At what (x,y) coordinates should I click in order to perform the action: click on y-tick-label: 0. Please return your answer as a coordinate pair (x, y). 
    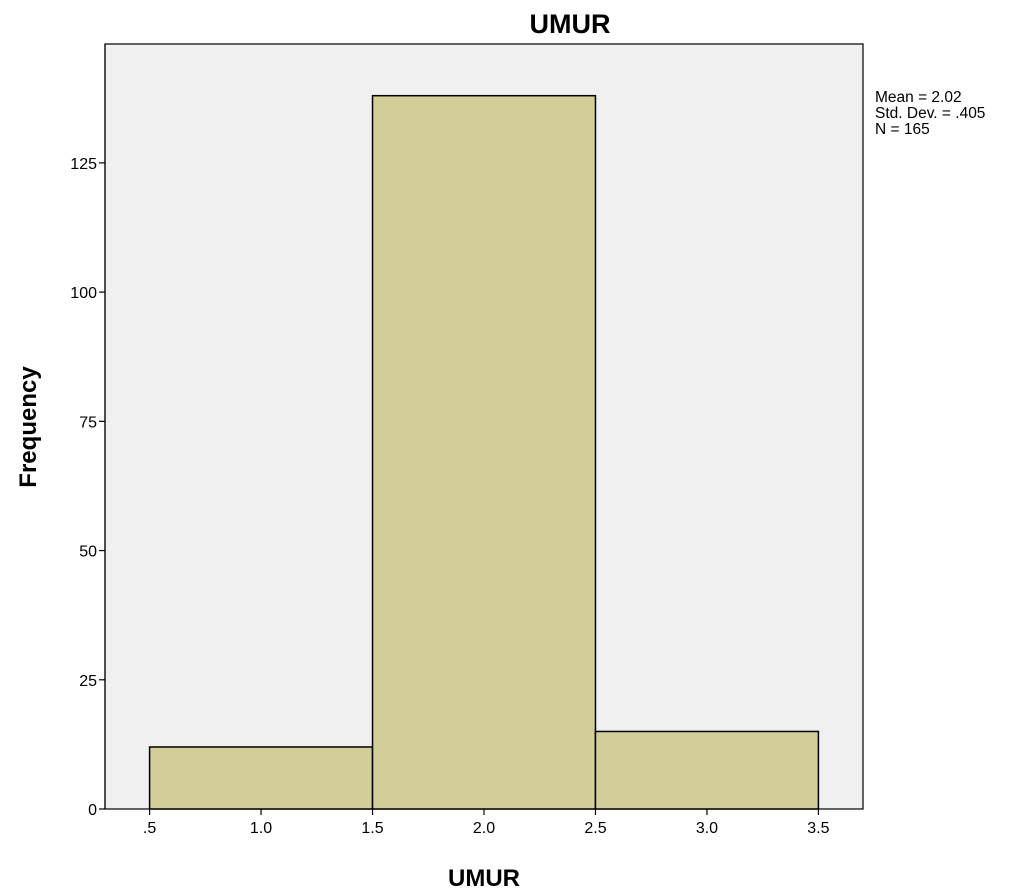
    Looking at the image, I should click on (92, 810).